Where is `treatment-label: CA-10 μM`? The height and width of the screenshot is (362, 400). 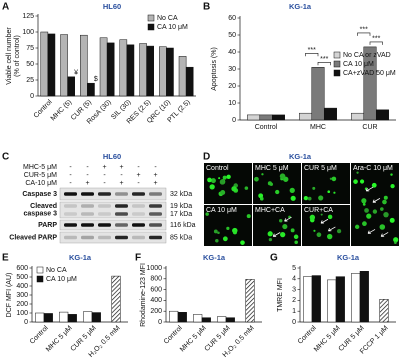
treatment-label: CA-10 μM is located at coordinates (41, 183).